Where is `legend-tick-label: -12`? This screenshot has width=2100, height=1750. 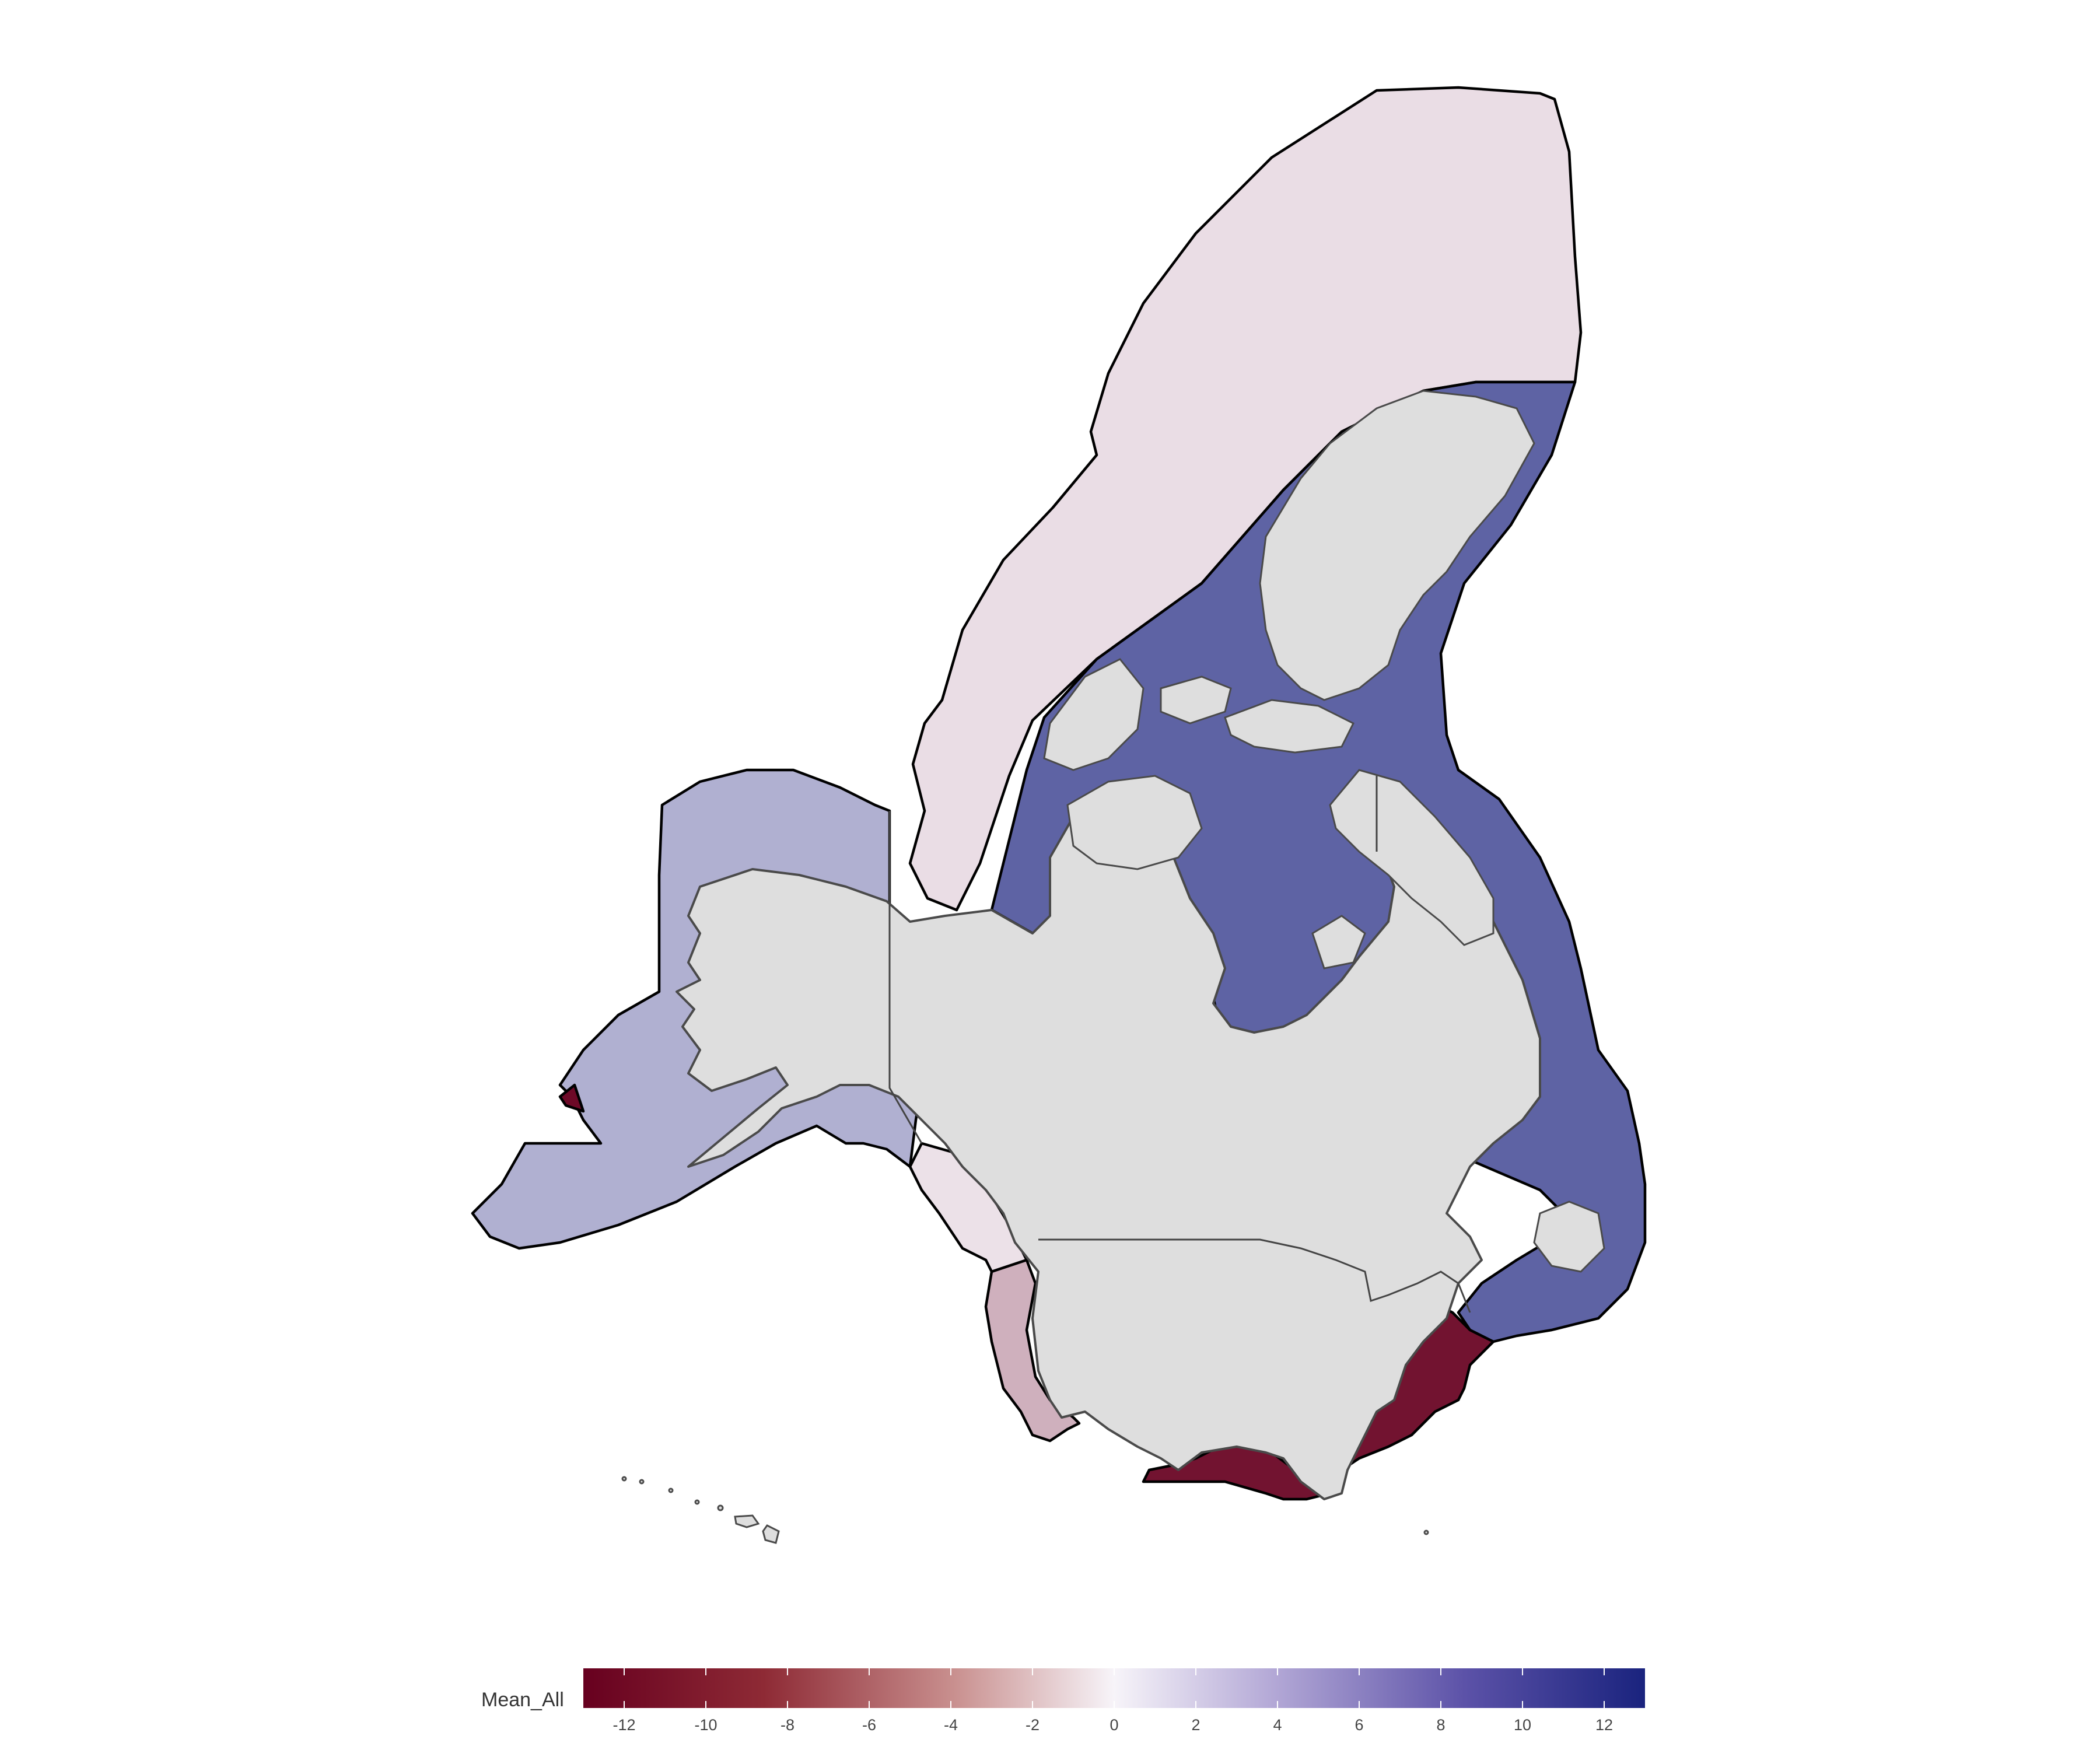 legend-tick-label: -12 is located at coordinates (624, 1725).